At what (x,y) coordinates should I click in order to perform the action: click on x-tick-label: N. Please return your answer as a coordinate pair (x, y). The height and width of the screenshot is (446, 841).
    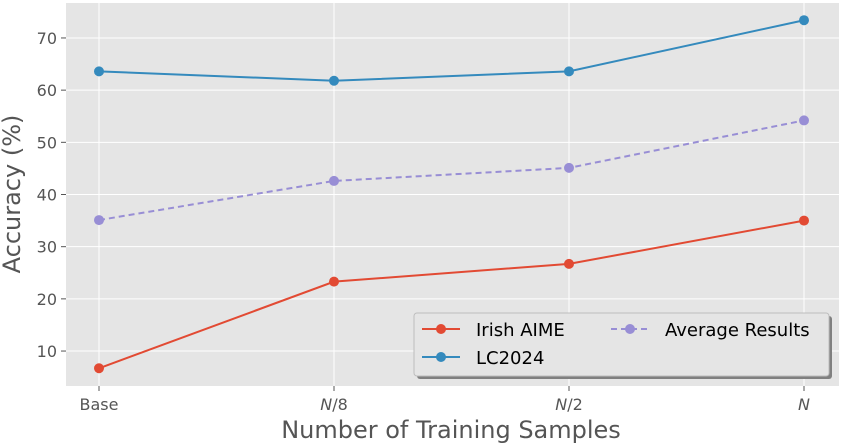
    Looking at the image, I should click on (804, 404).